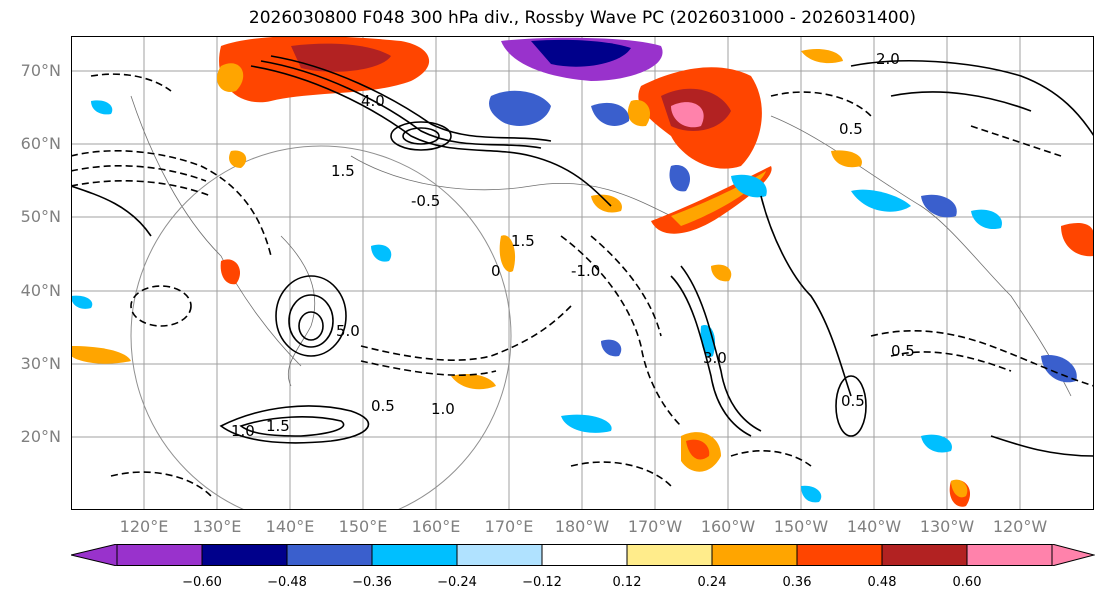 This screenshot has width=1105, height=604. What do you see at coordinates (967, 582) in the screenshot?
I see `colorbar-tick: 0.60` at bounding box center [967, 582].